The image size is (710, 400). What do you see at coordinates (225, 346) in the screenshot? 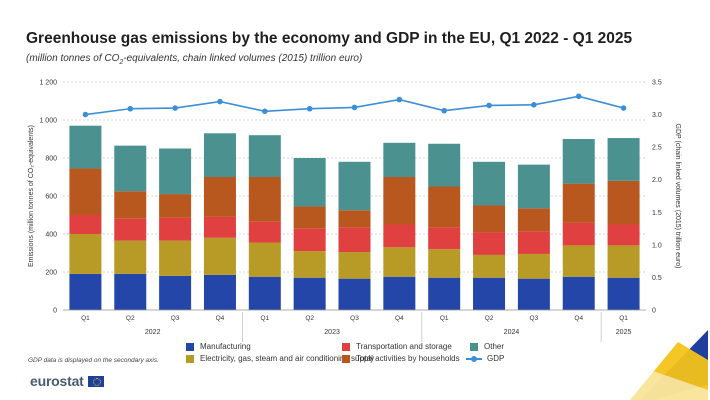
I see `legend-label-manufacturing: Manufacturing` at bounding box center [225, 346].